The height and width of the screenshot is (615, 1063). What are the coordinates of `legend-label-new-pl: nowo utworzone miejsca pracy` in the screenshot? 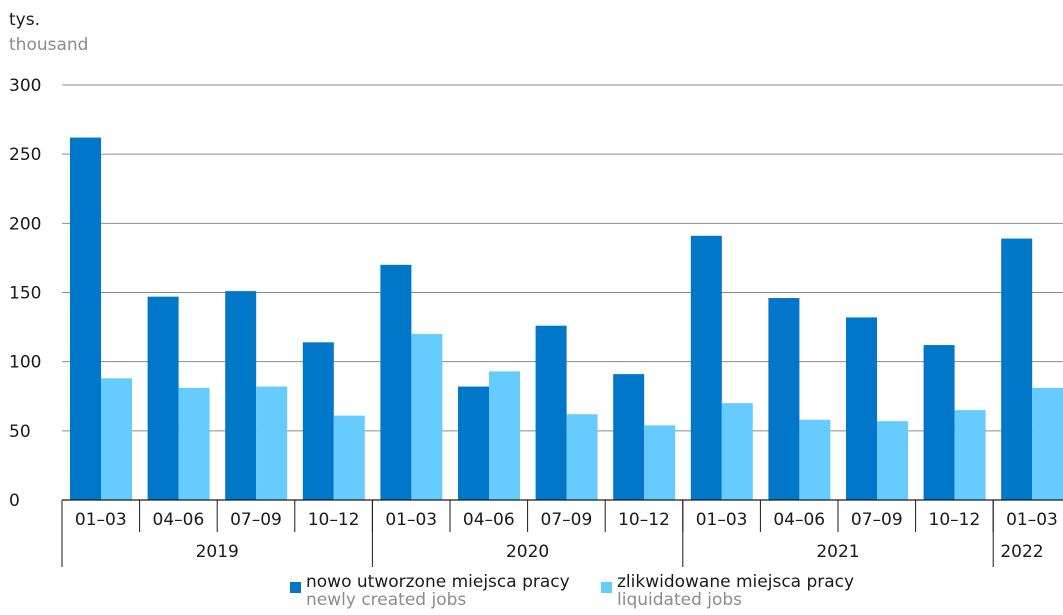 It's located at (438, 582).